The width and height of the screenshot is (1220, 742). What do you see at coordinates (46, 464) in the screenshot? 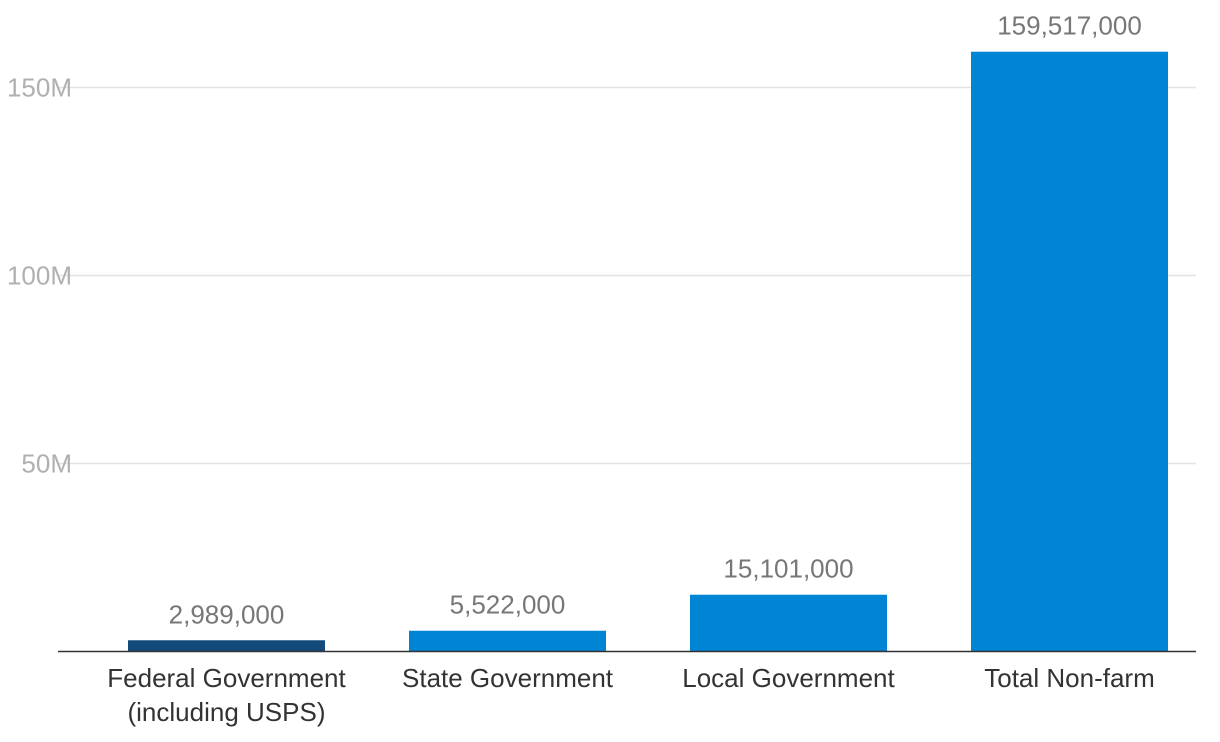
I see `y-tick-label: 50M` at bounding box center [46, 464].